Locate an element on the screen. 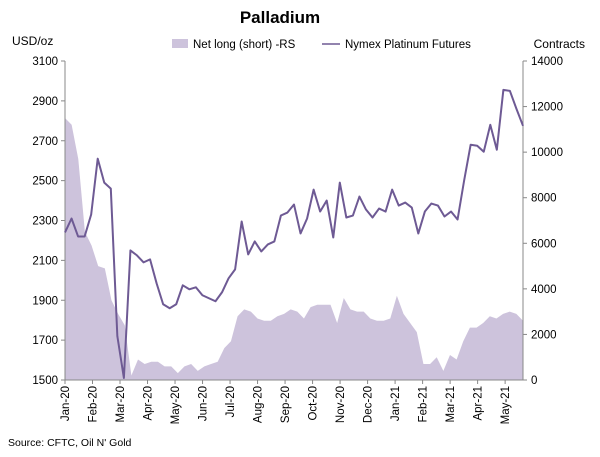  right-tick-label: 14000 is located at coordinates (547, 62).